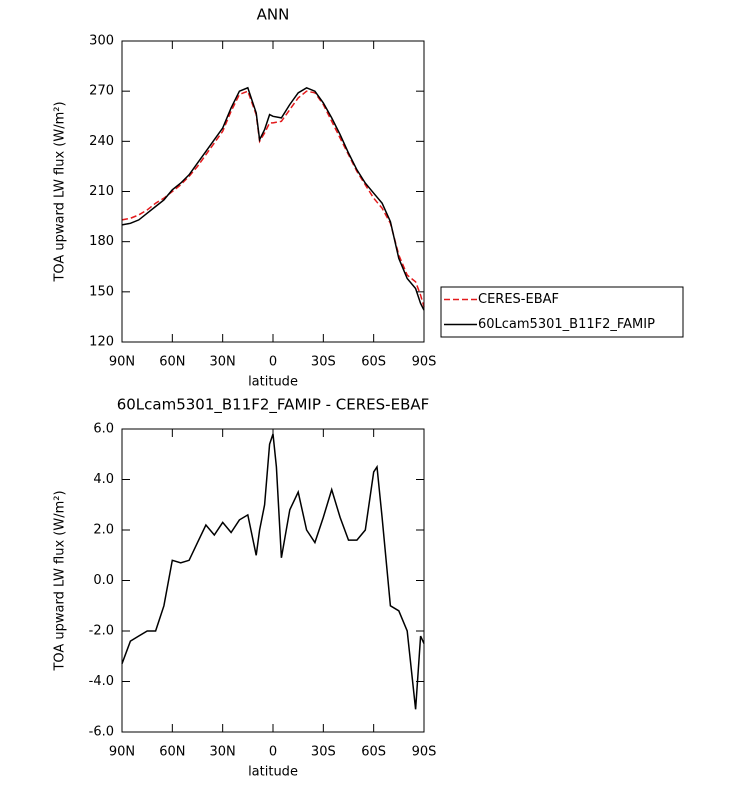 This screenshot has width=733, height=789. I want to click on chart-title: 60Lcam5301_B11F2_FAMIP - CERES-EBAF, so click(273, 405).